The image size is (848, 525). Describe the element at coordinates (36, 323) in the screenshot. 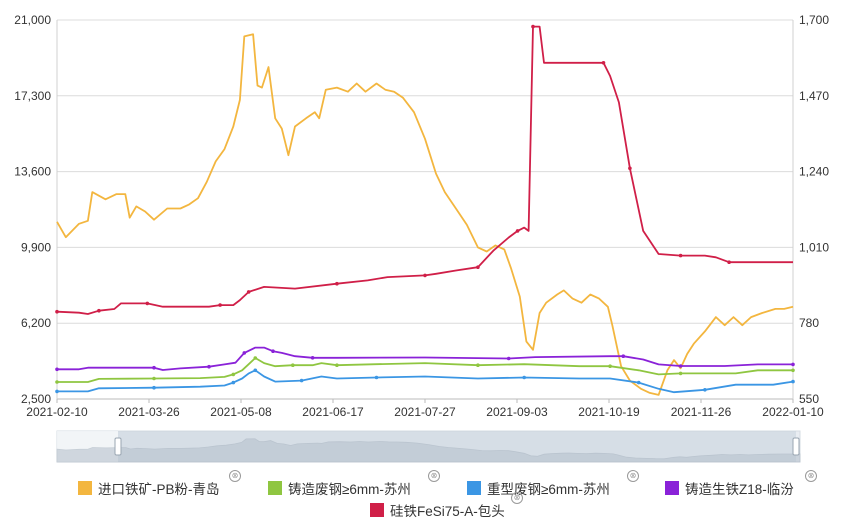

I see `y-left-tick-label: 6,200` at that location.